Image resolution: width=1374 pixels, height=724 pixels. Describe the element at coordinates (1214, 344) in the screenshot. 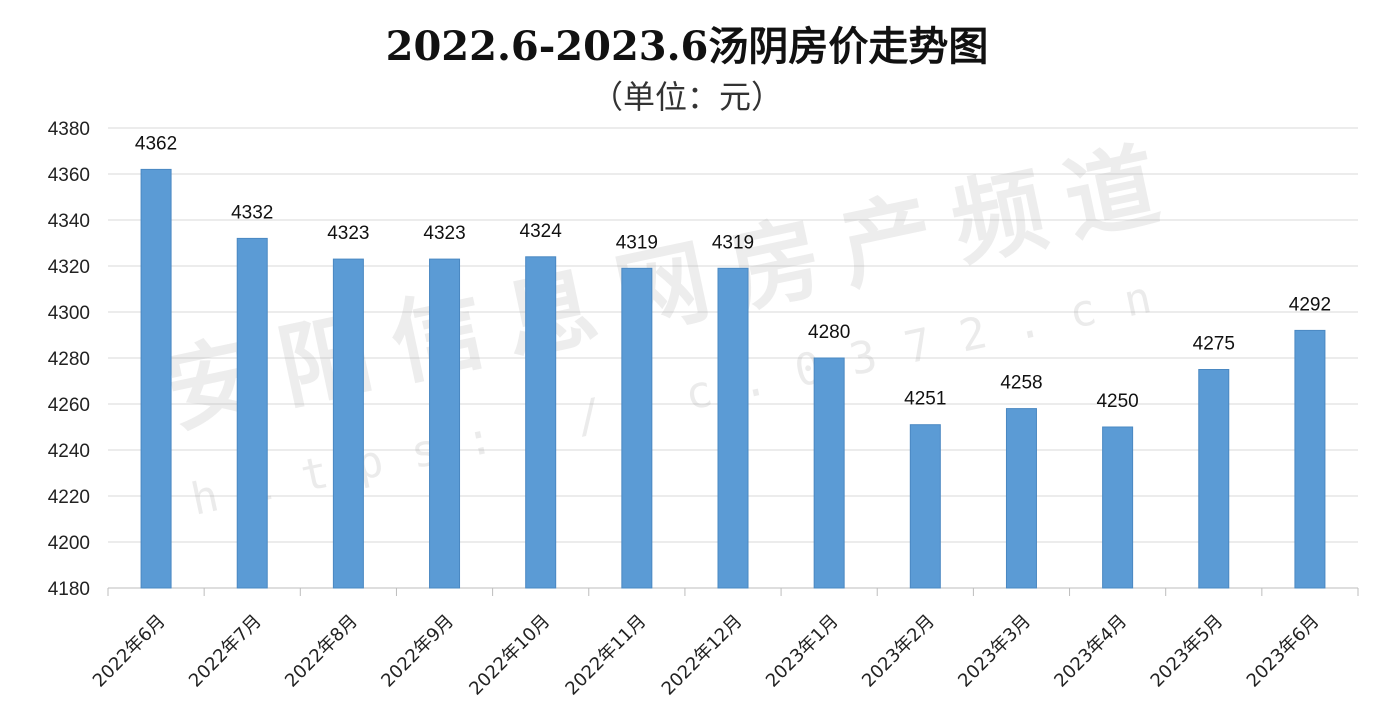

I see `data-label: 4275` at that location.